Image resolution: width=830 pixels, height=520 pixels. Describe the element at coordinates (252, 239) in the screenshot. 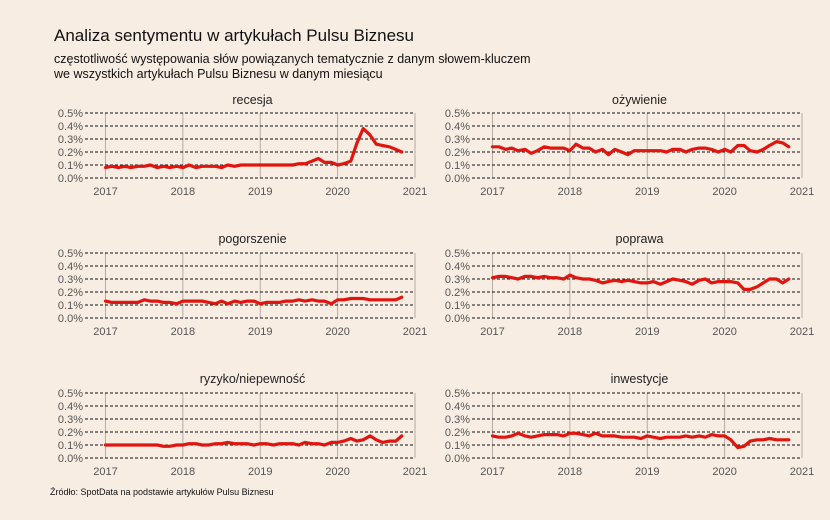

I see `facet-title: pogorszenie` at that location.